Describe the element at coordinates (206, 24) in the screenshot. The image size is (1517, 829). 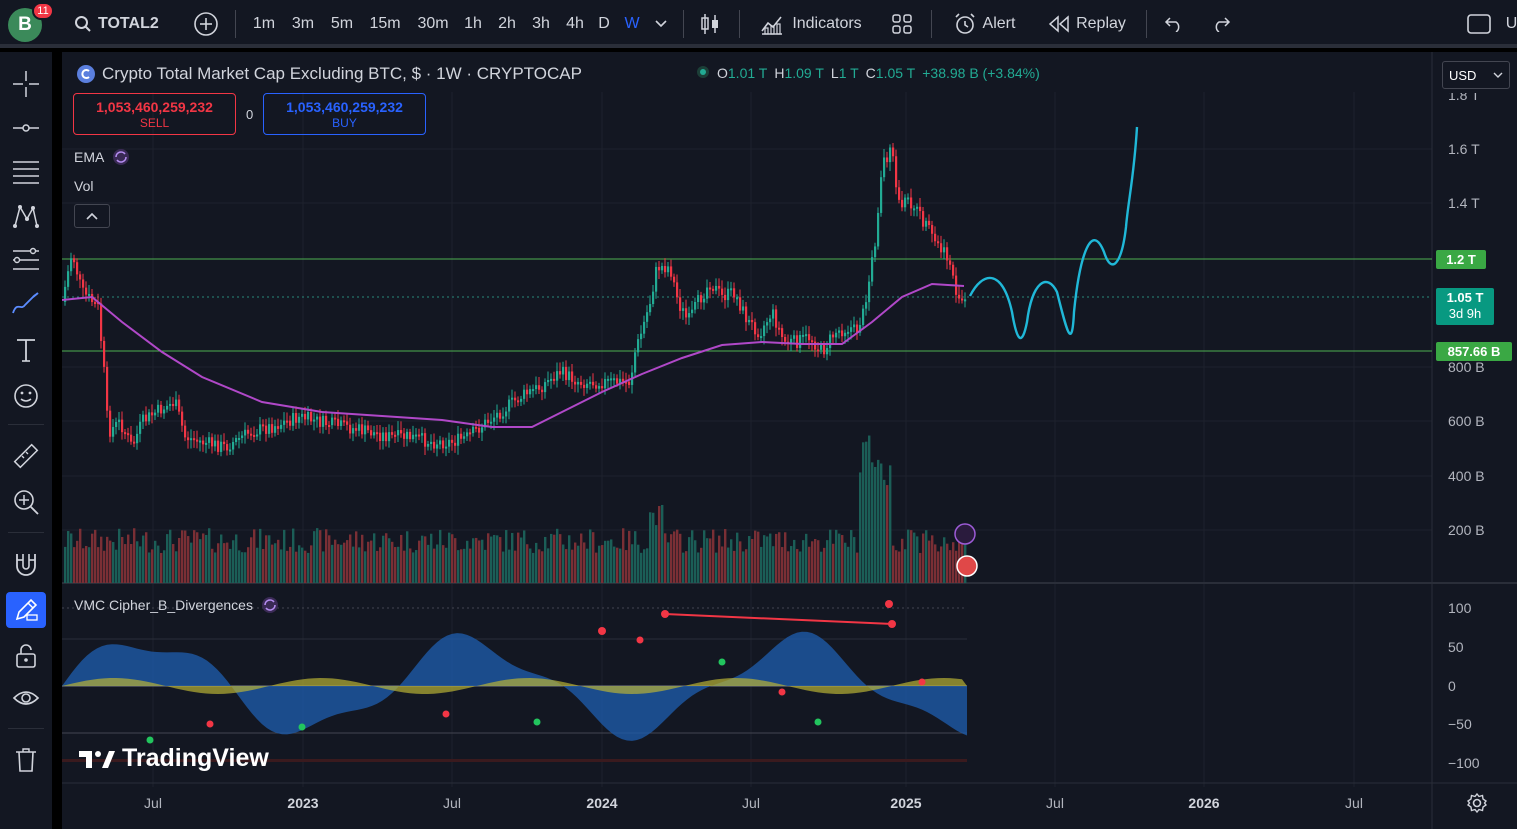
I see `compare-symbol-button` at that location.